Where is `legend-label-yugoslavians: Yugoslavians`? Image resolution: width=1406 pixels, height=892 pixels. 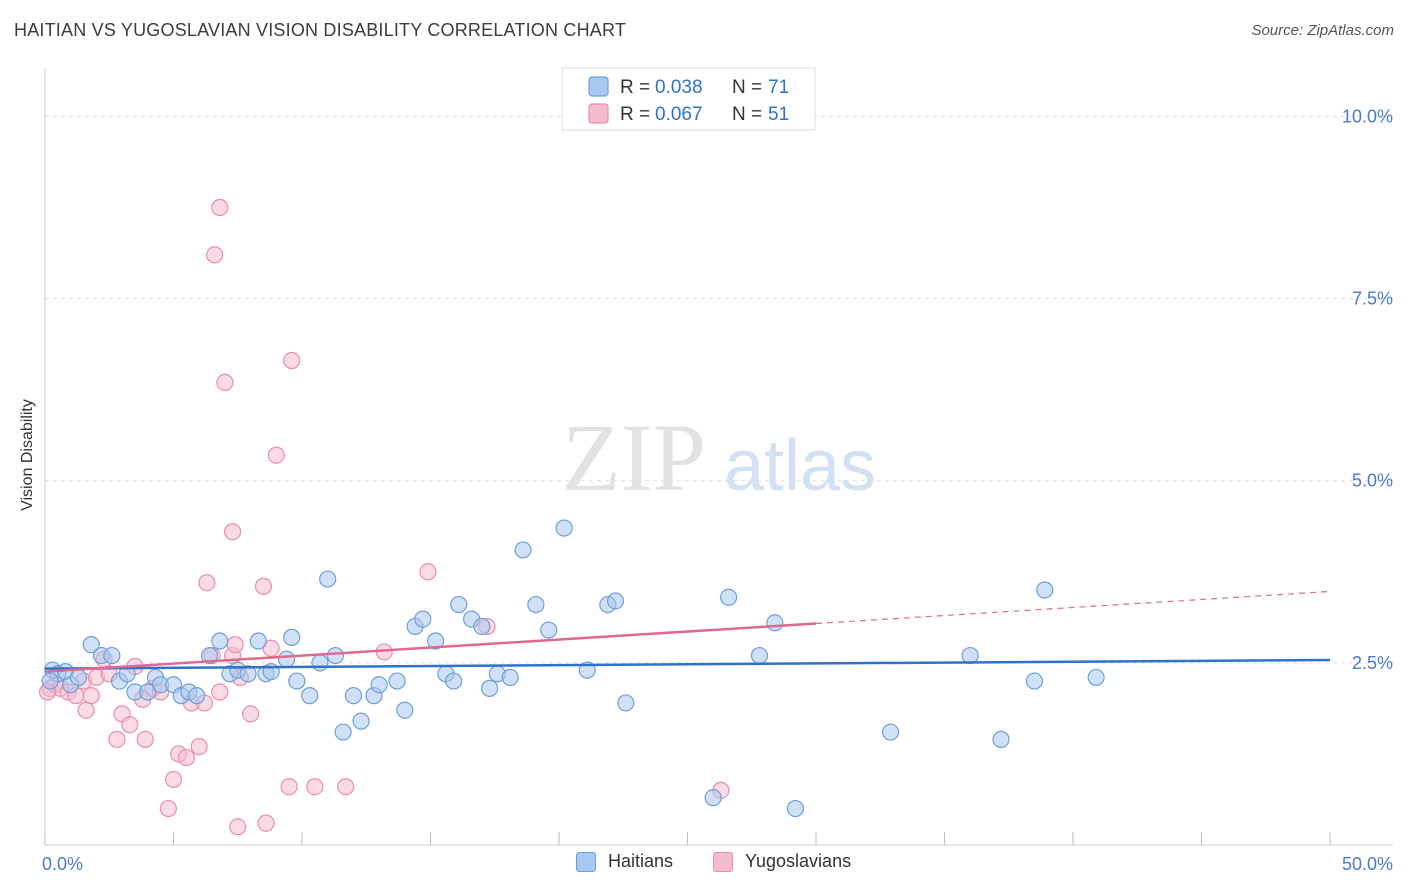
legend-label-yugoslavians: Yugoslavians is located at coordinates (798, 861).